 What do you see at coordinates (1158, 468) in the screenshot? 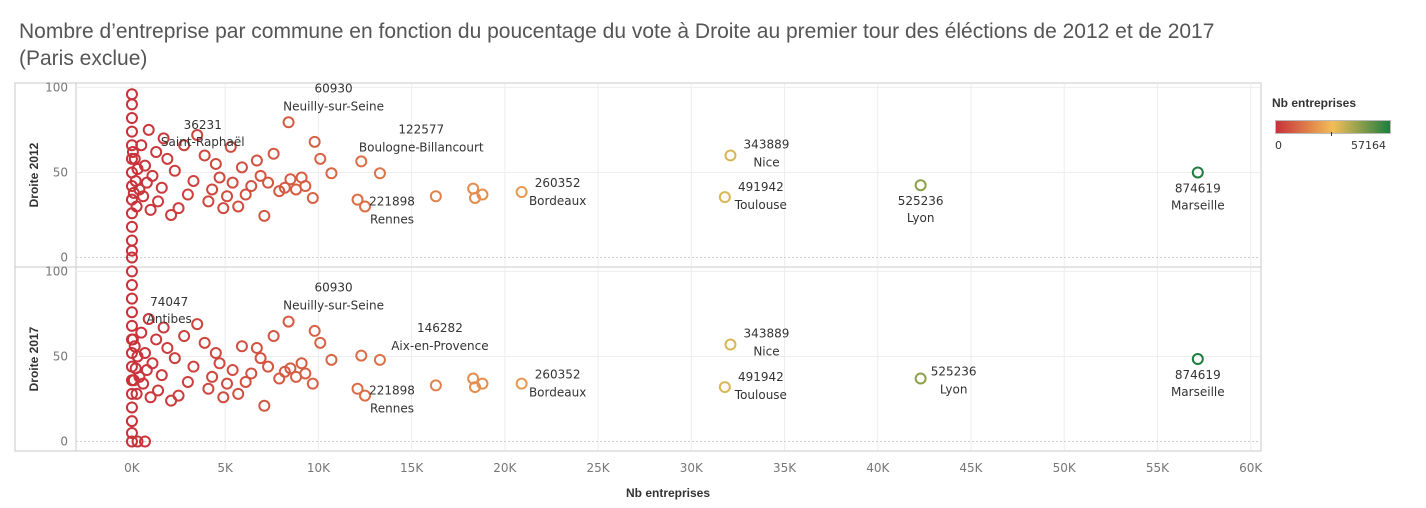
I see `x-tick-label: 55K` at bounding box center [1158, 468].